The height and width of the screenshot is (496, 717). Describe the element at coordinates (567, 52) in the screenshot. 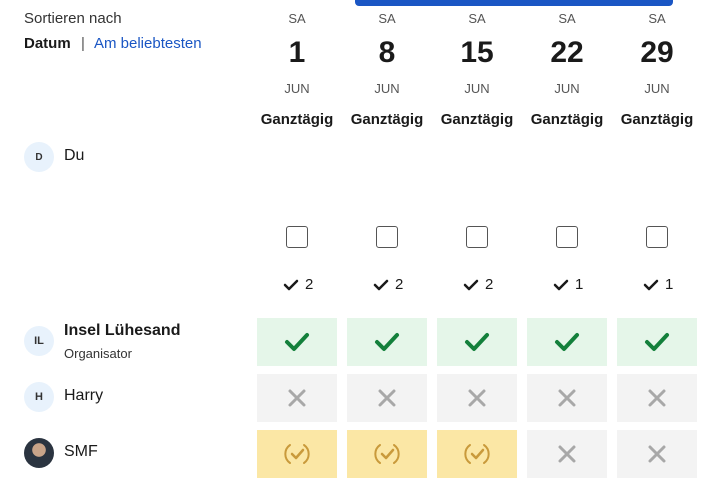

I see `day: 22` at that location.